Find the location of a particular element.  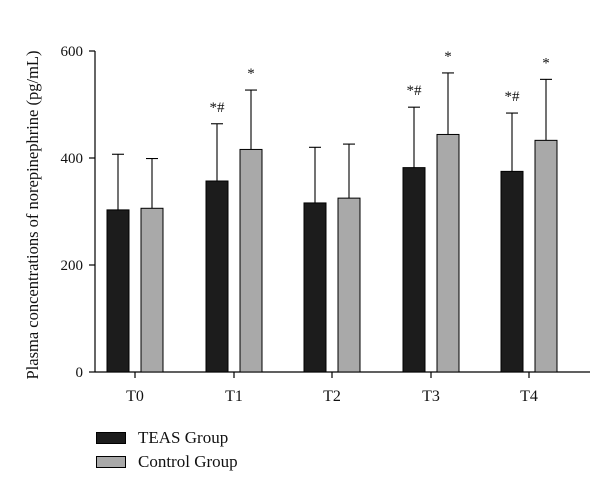

legend-swatch-control is located at coordinates (111, 462).